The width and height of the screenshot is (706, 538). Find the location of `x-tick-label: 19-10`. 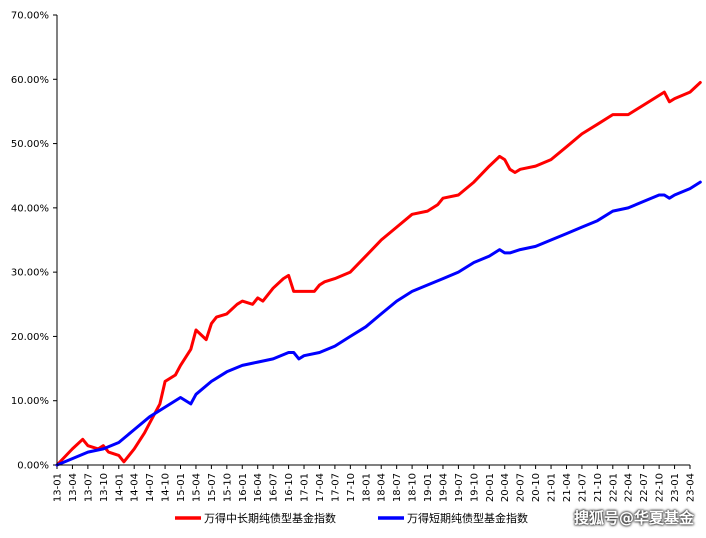

x-tick-label: 19-10 is located at coordinates (474, 487).